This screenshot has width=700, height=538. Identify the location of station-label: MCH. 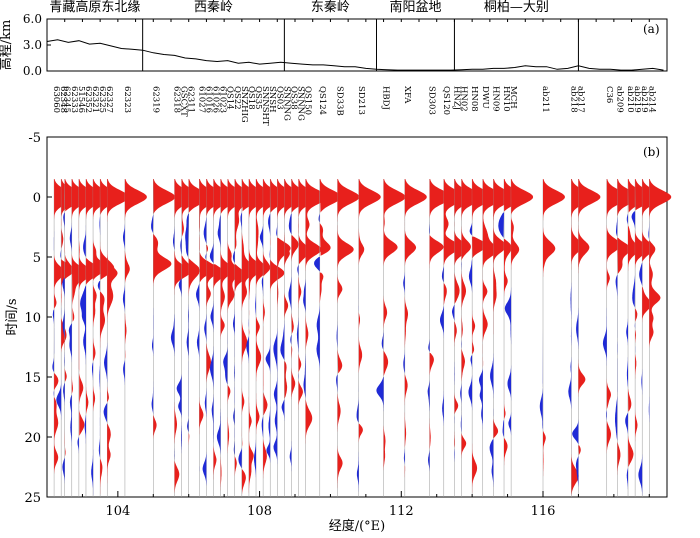
(513, 97).